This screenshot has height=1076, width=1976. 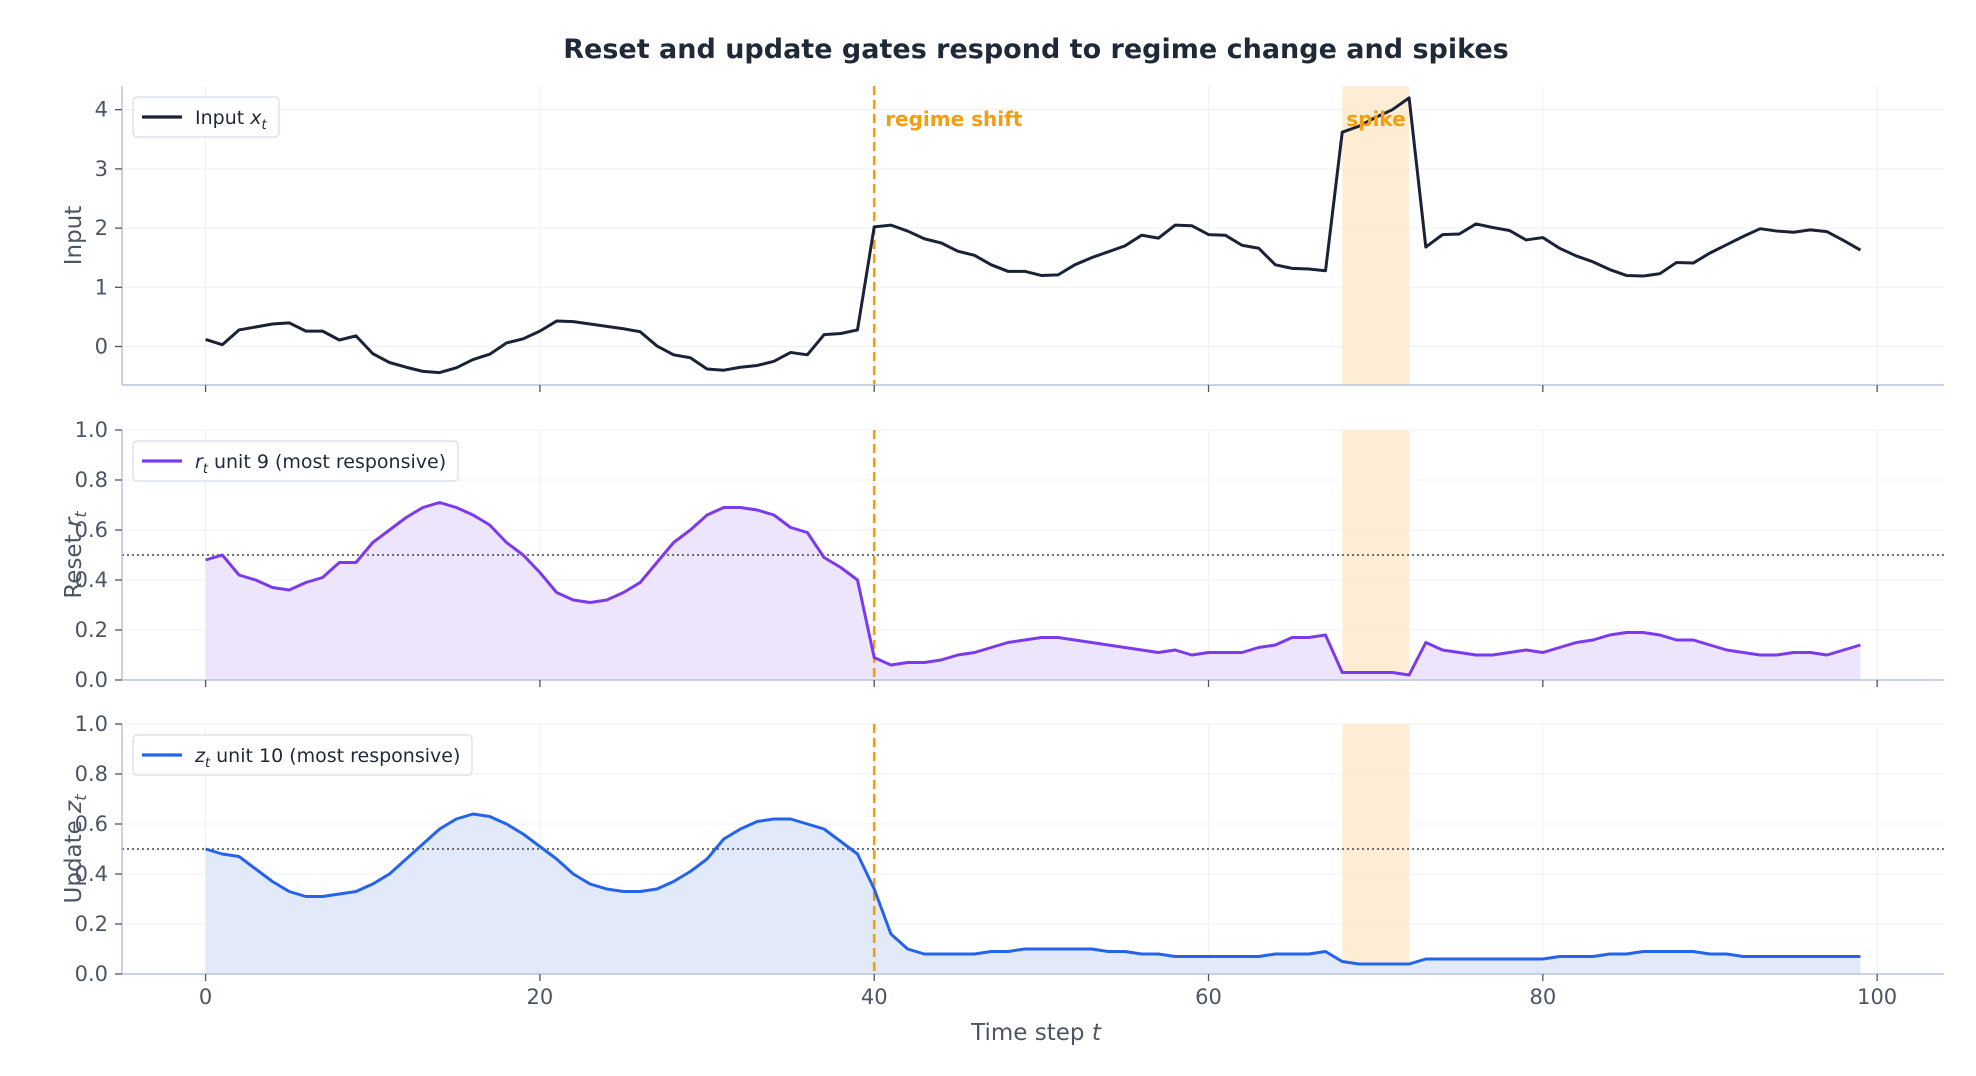 I want to click on x-tick-label: 0, so click(x=205, y=997).